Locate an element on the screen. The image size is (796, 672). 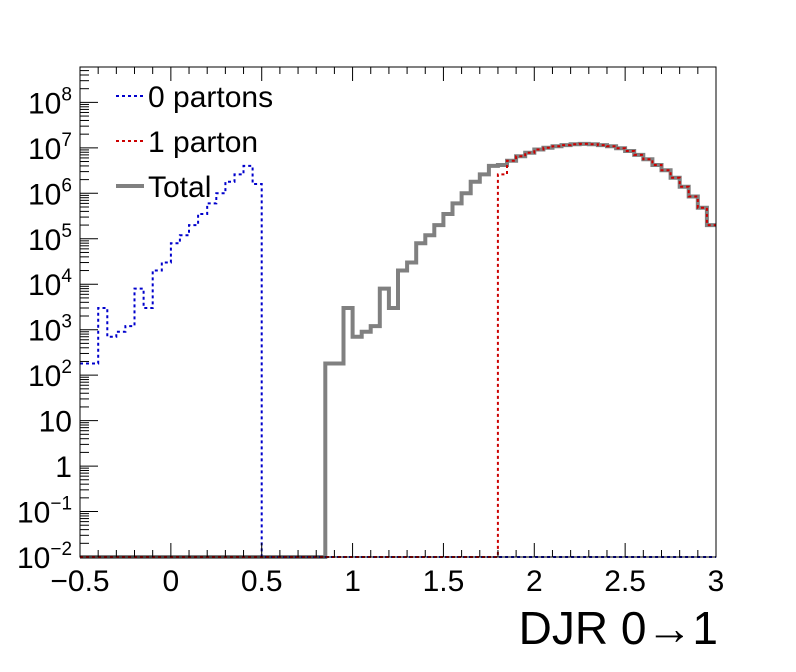
y-tick-label: 10 is located at coordinates (55, 422).